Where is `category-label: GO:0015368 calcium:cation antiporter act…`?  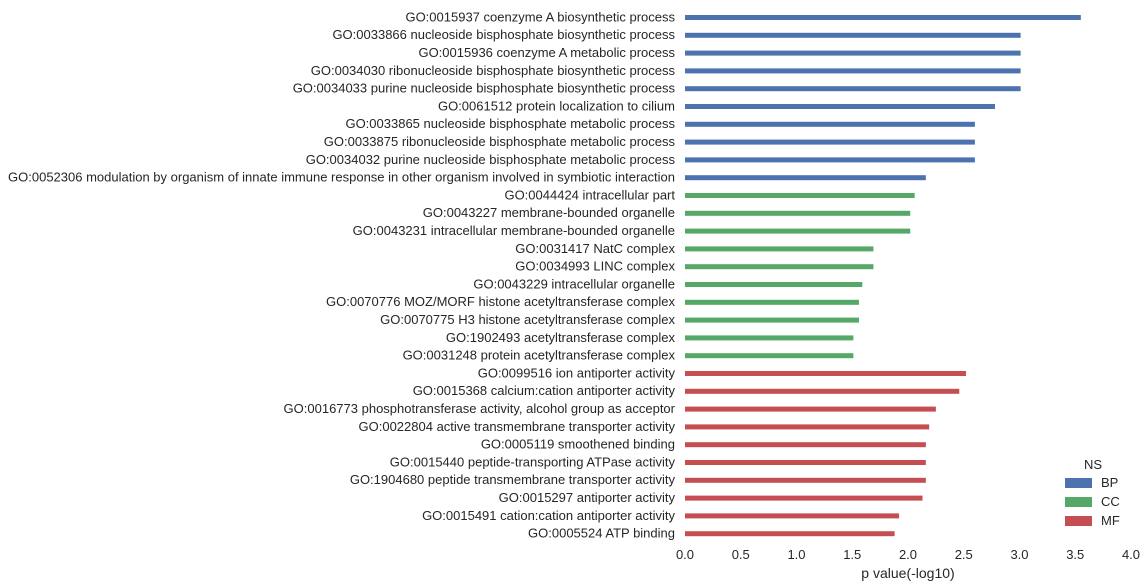 category-label: GO:0015368 calcium:cation antiporter act… is located at coordinates (544, 390).